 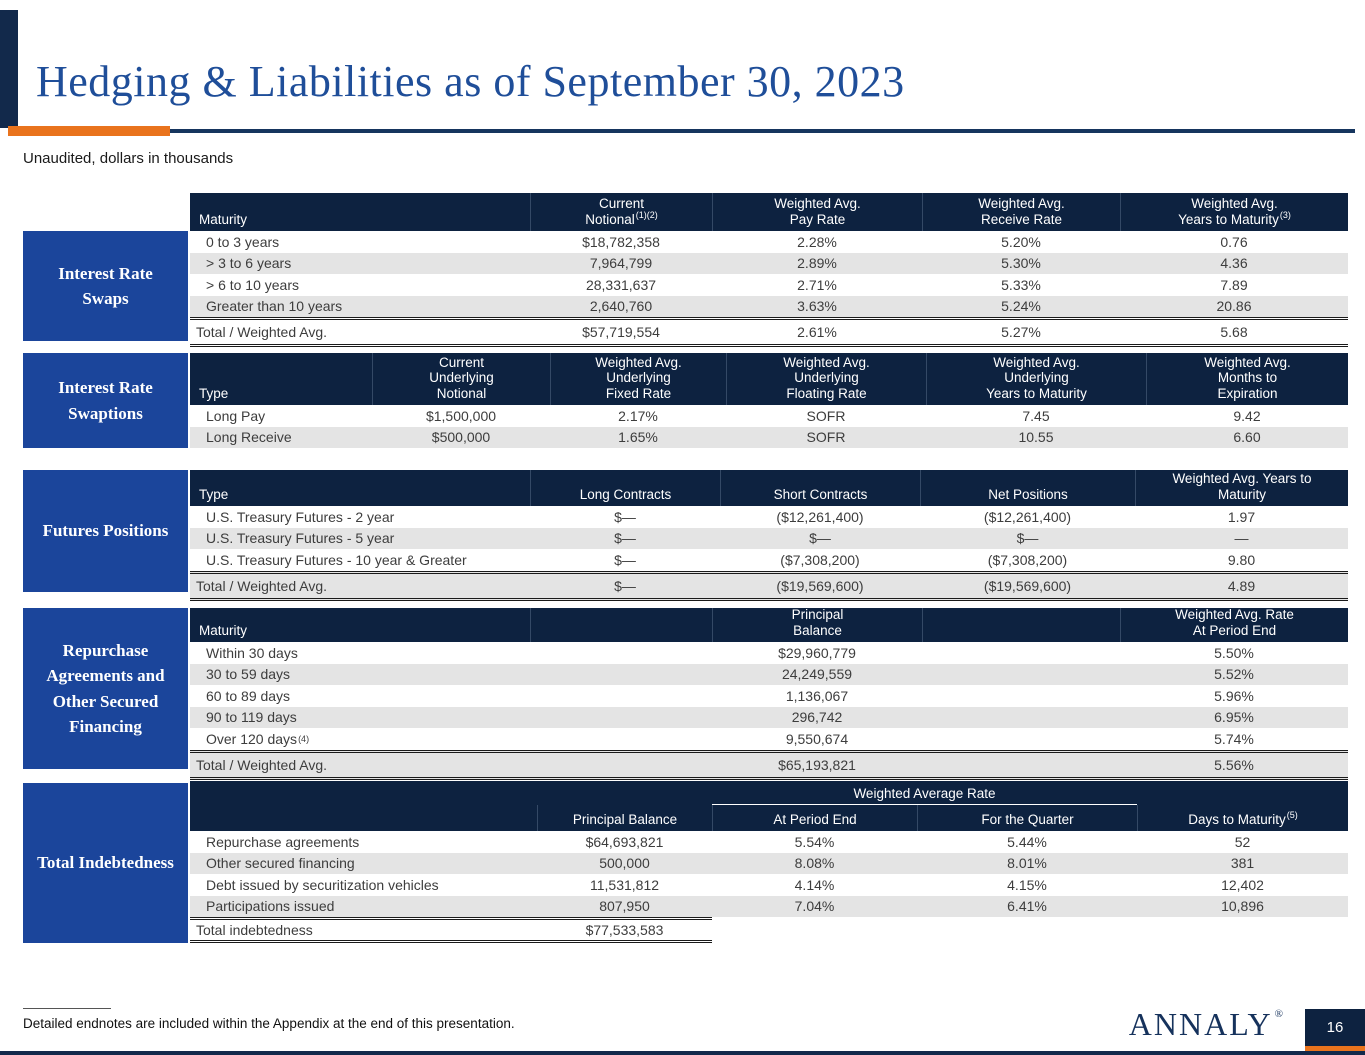 I want to click on table-cell: 60 to 89 days, so click(x=248, y=695).